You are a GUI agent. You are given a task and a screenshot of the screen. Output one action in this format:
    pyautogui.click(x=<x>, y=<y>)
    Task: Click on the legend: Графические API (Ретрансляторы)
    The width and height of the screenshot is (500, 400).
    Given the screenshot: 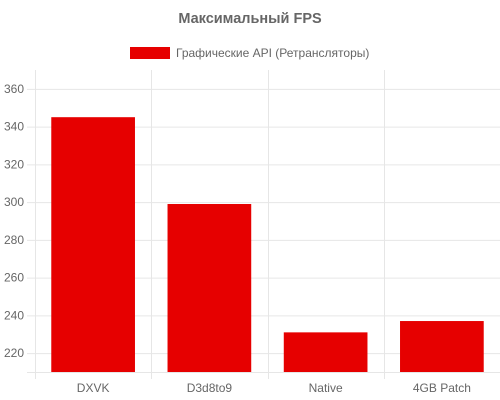 What is the action you would take?
    pyautogui.click(x=249, y=53)
    